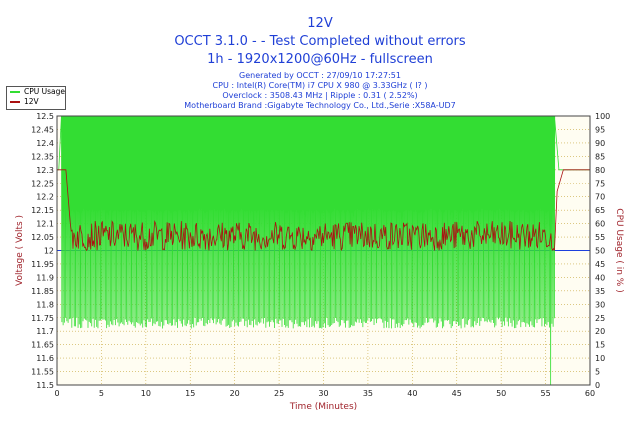 Image resolution: width=640 pixels, height=427 pixels. I want to click on y-tick-label: 12.1, so click(45, 224).